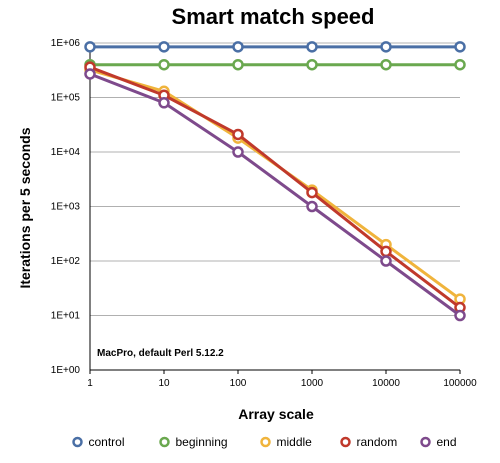  What do you see at coordinates (447, 442) in the screenshot?
I see `legend-label: end` at bounding box center [447, 442].